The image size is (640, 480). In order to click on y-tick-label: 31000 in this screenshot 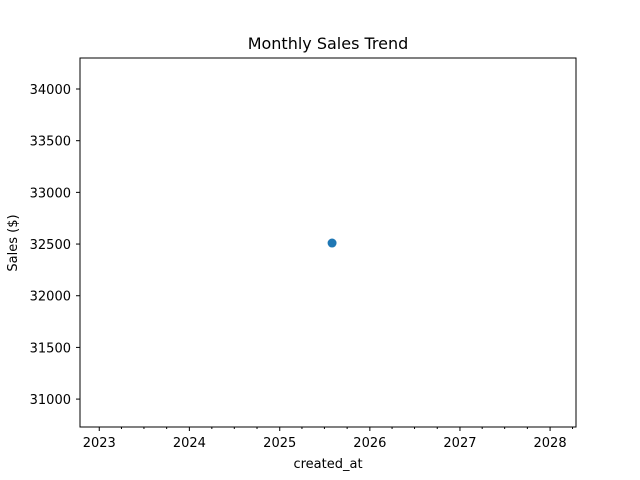, I will do `click(50, 400)`.